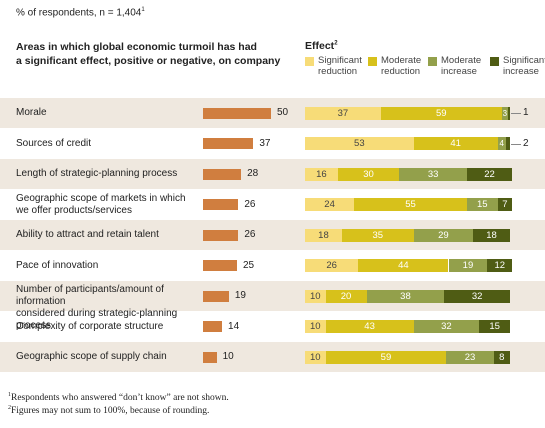 This screenshot has height=428, width=545. Describe the element at coordinates (461, 60) in the screenshot. I see `legend-label-line: Moderate` at that location.